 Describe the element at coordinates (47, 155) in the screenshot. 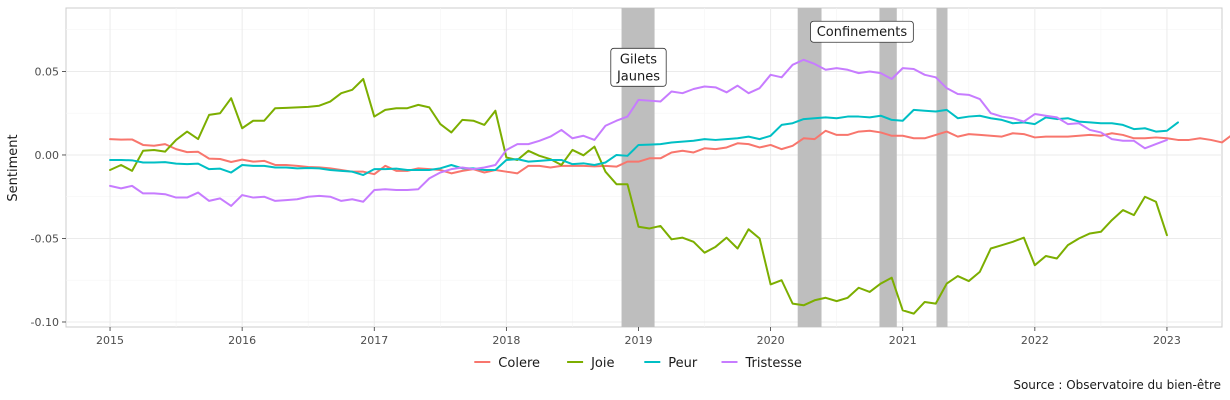

I see `y-tick-label: 0.00` at that location.